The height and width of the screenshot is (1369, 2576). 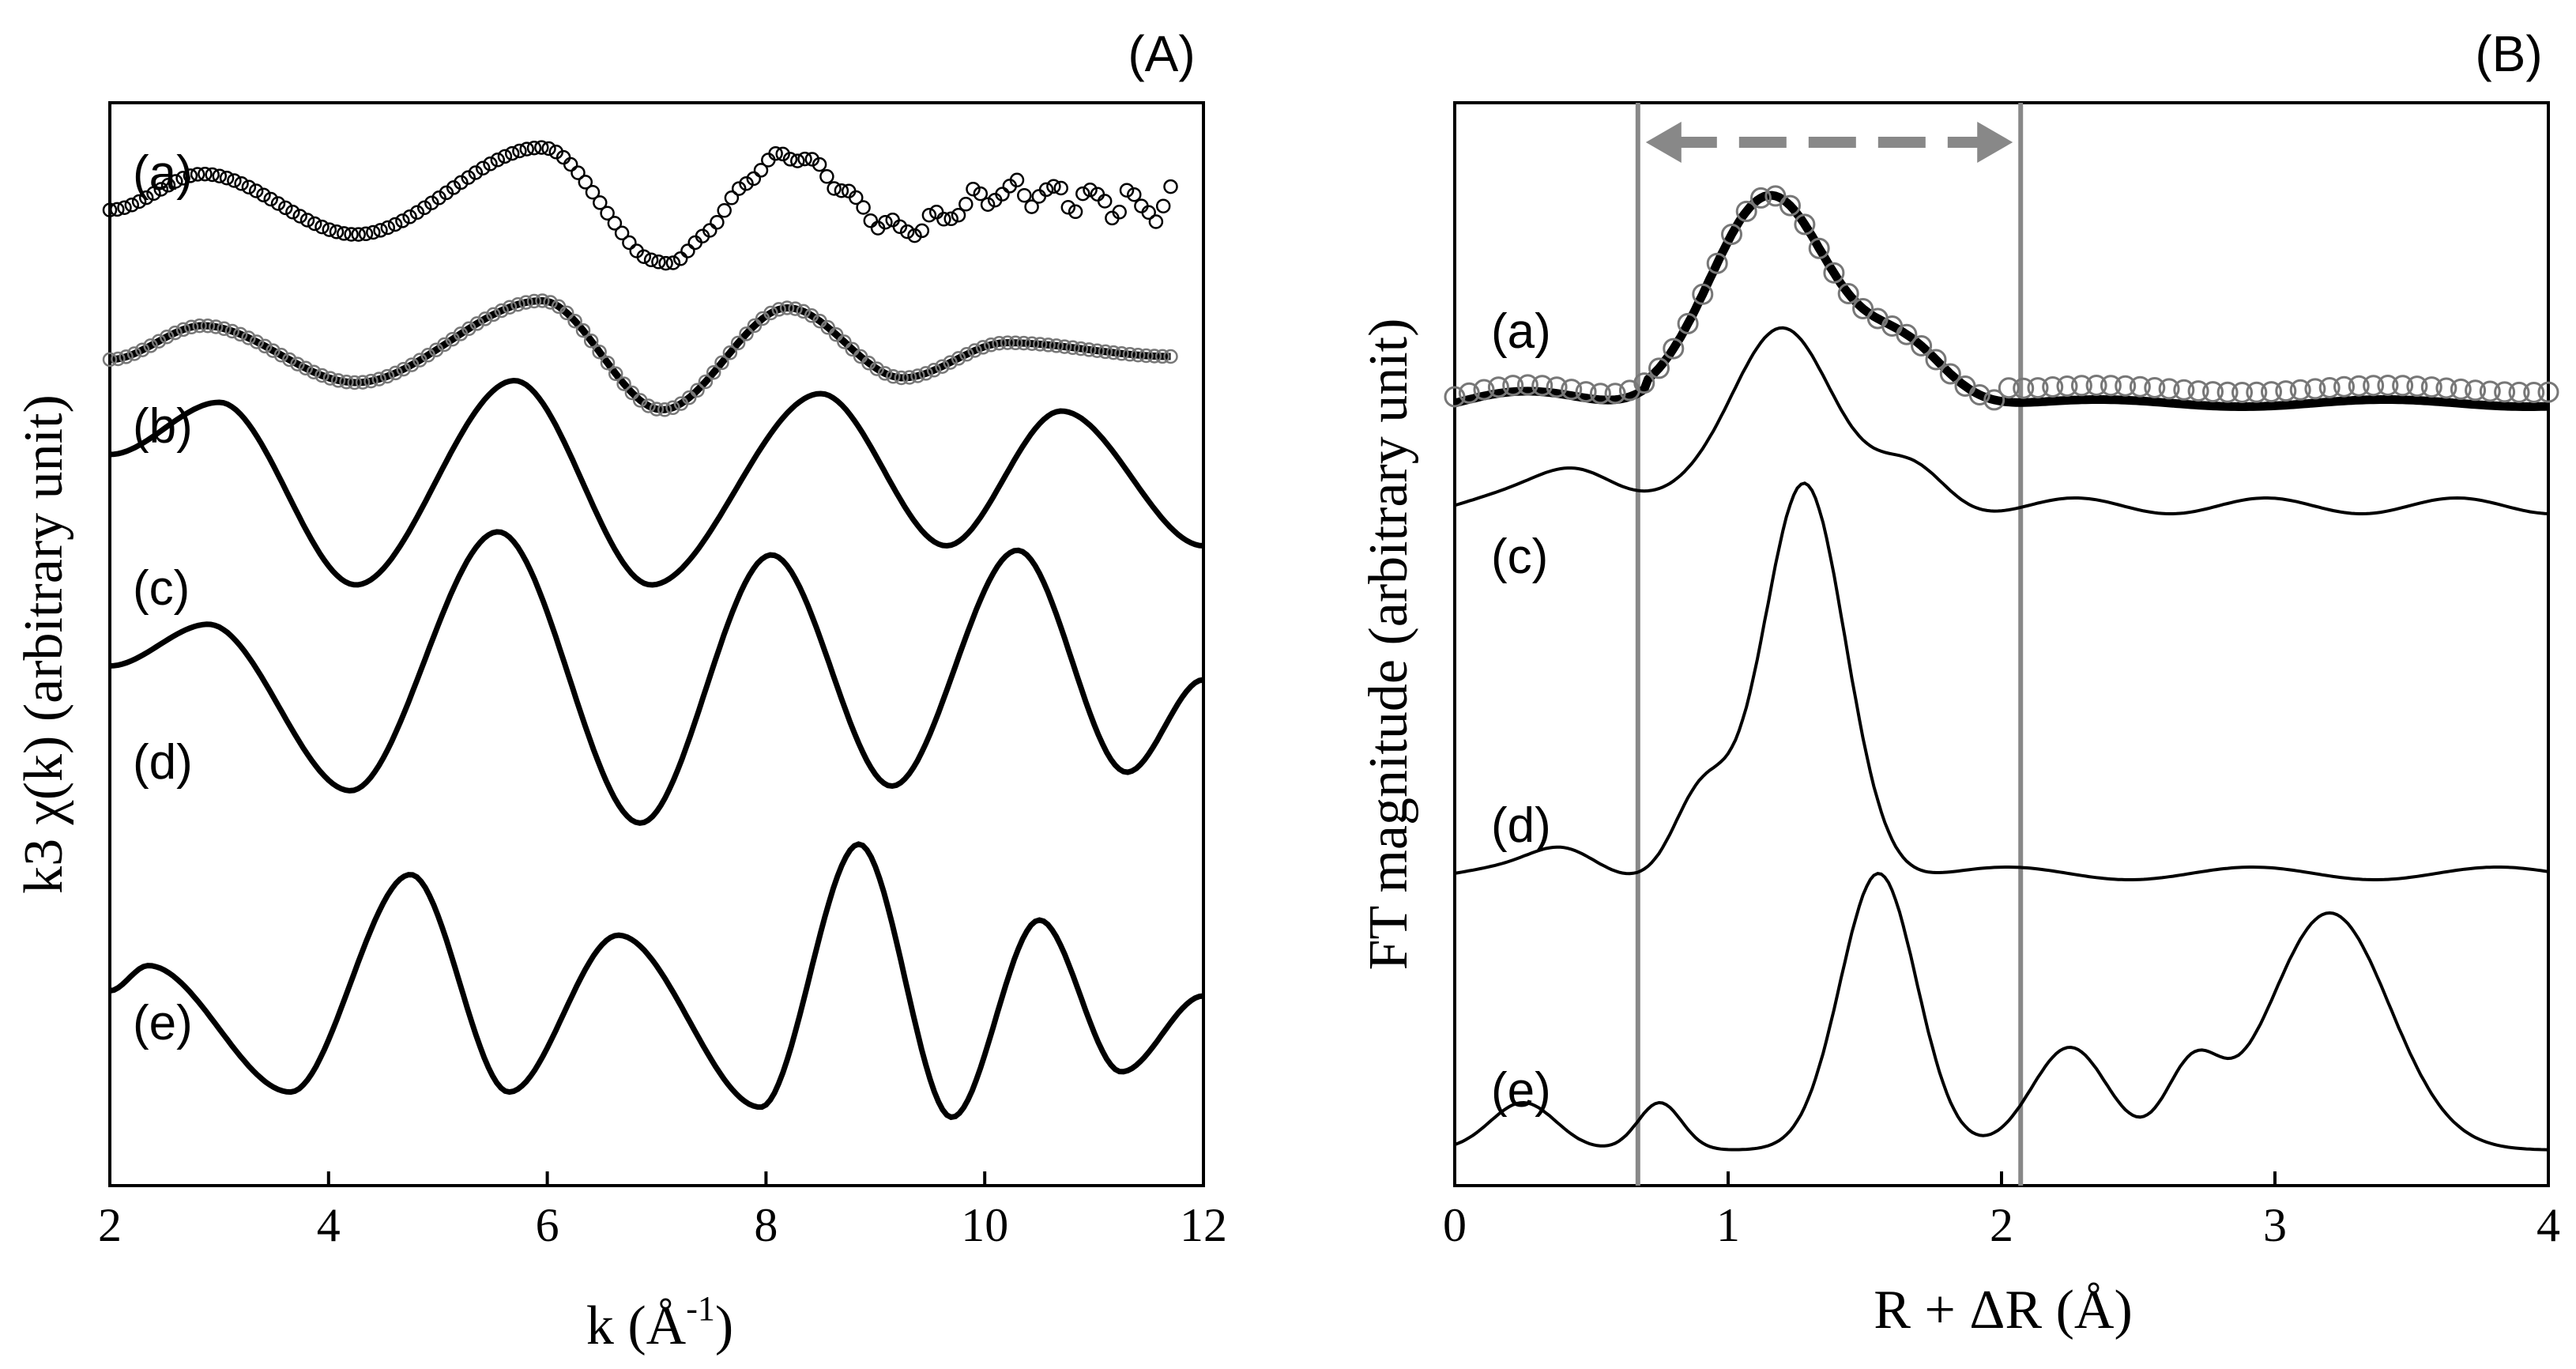 I want to click on panel-a-tick-label: 8, so click(x=766, y=1225).